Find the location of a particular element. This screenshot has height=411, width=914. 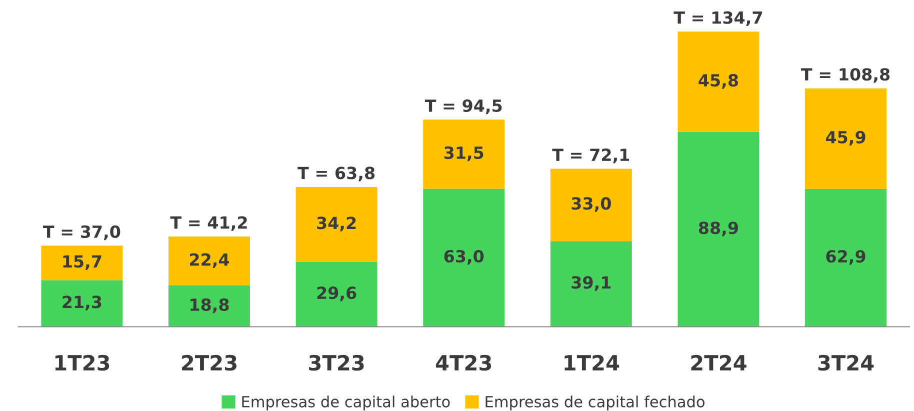

x-tick-label: 3T24 is located at coordinates (846, 362).